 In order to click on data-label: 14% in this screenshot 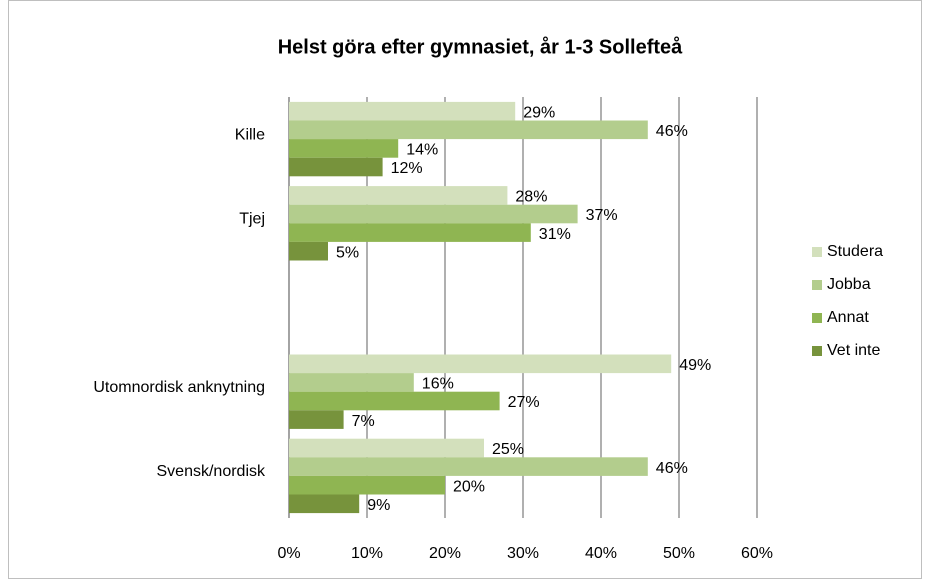, I will do `click(422, 150)`.